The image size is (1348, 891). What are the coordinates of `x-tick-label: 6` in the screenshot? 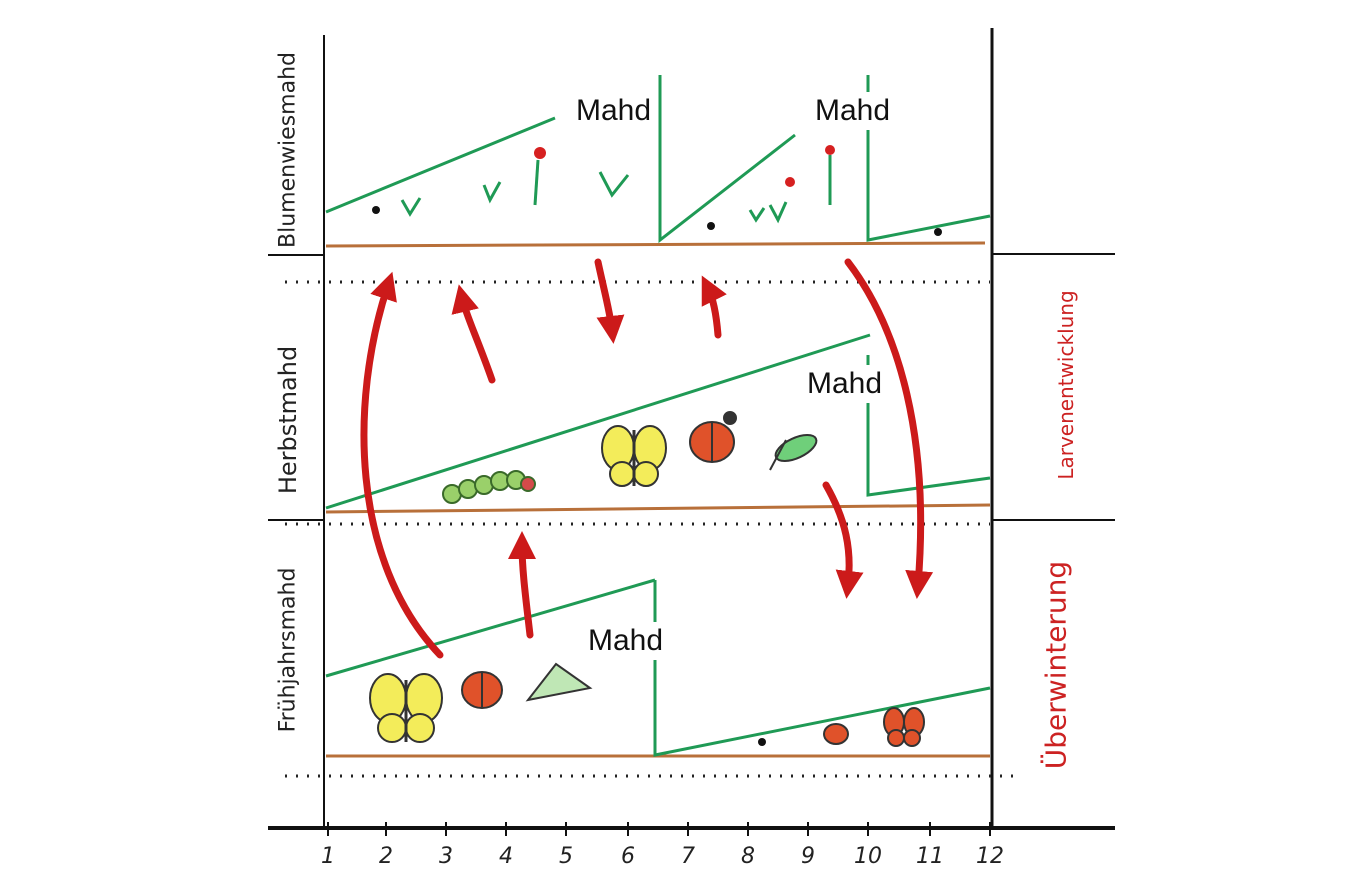 It's located at (628, 856).